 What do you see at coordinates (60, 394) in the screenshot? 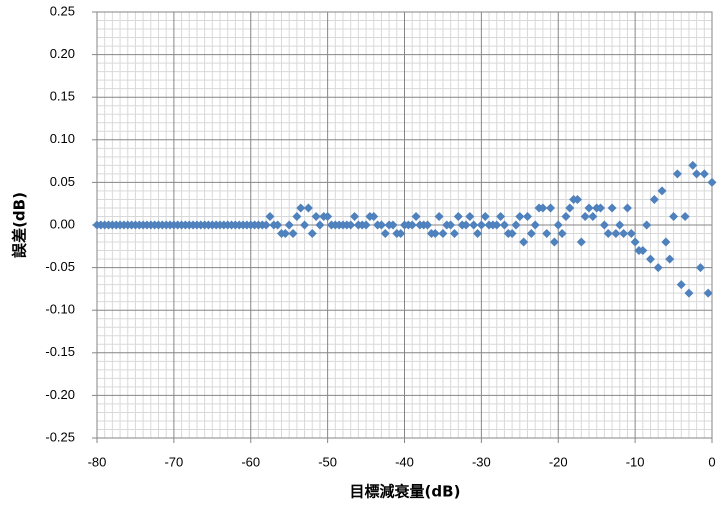
I see `y-tick-label: -0.20` at bounding box center [60, 394].